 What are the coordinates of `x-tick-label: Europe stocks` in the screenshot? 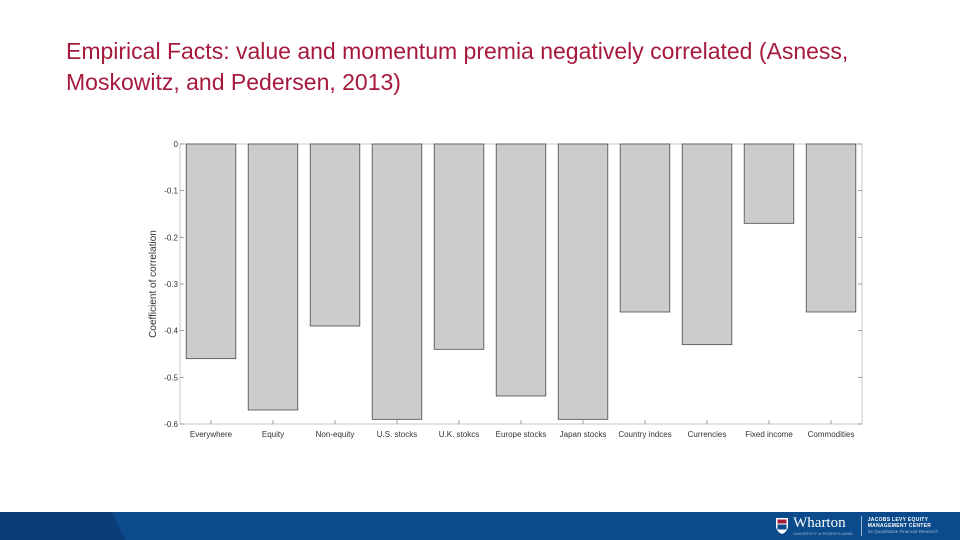 It's located at (521, 434).